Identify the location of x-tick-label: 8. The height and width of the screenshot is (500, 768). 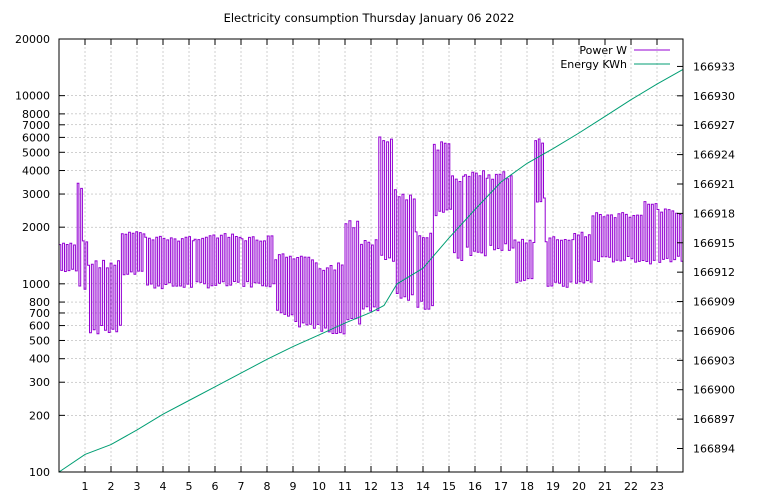
(267, 486).